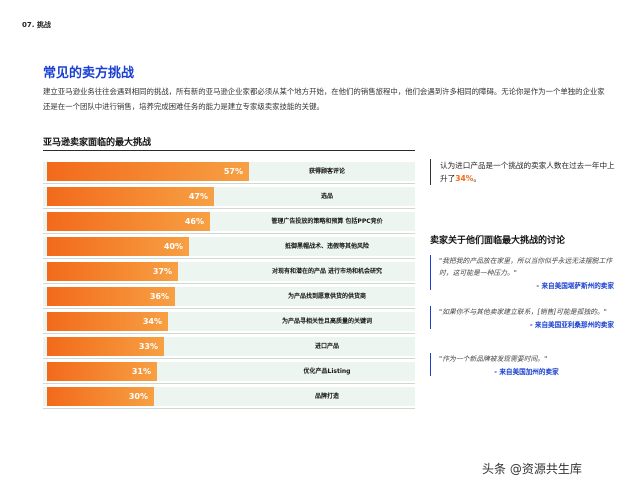  What do you see at coordinates (526, 372) in the screenshot?
I see `quote-source: - 来自美国加州的卖家` at bounding box center [526, 372].